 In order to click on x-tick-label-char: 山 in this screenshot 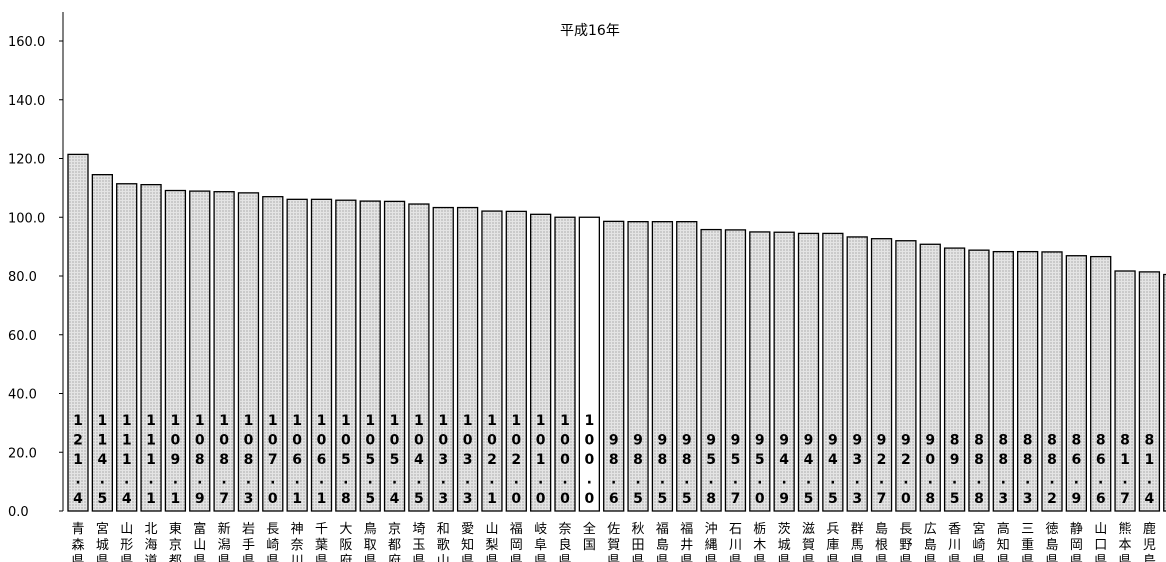, I will do `click(1100, 529)`.